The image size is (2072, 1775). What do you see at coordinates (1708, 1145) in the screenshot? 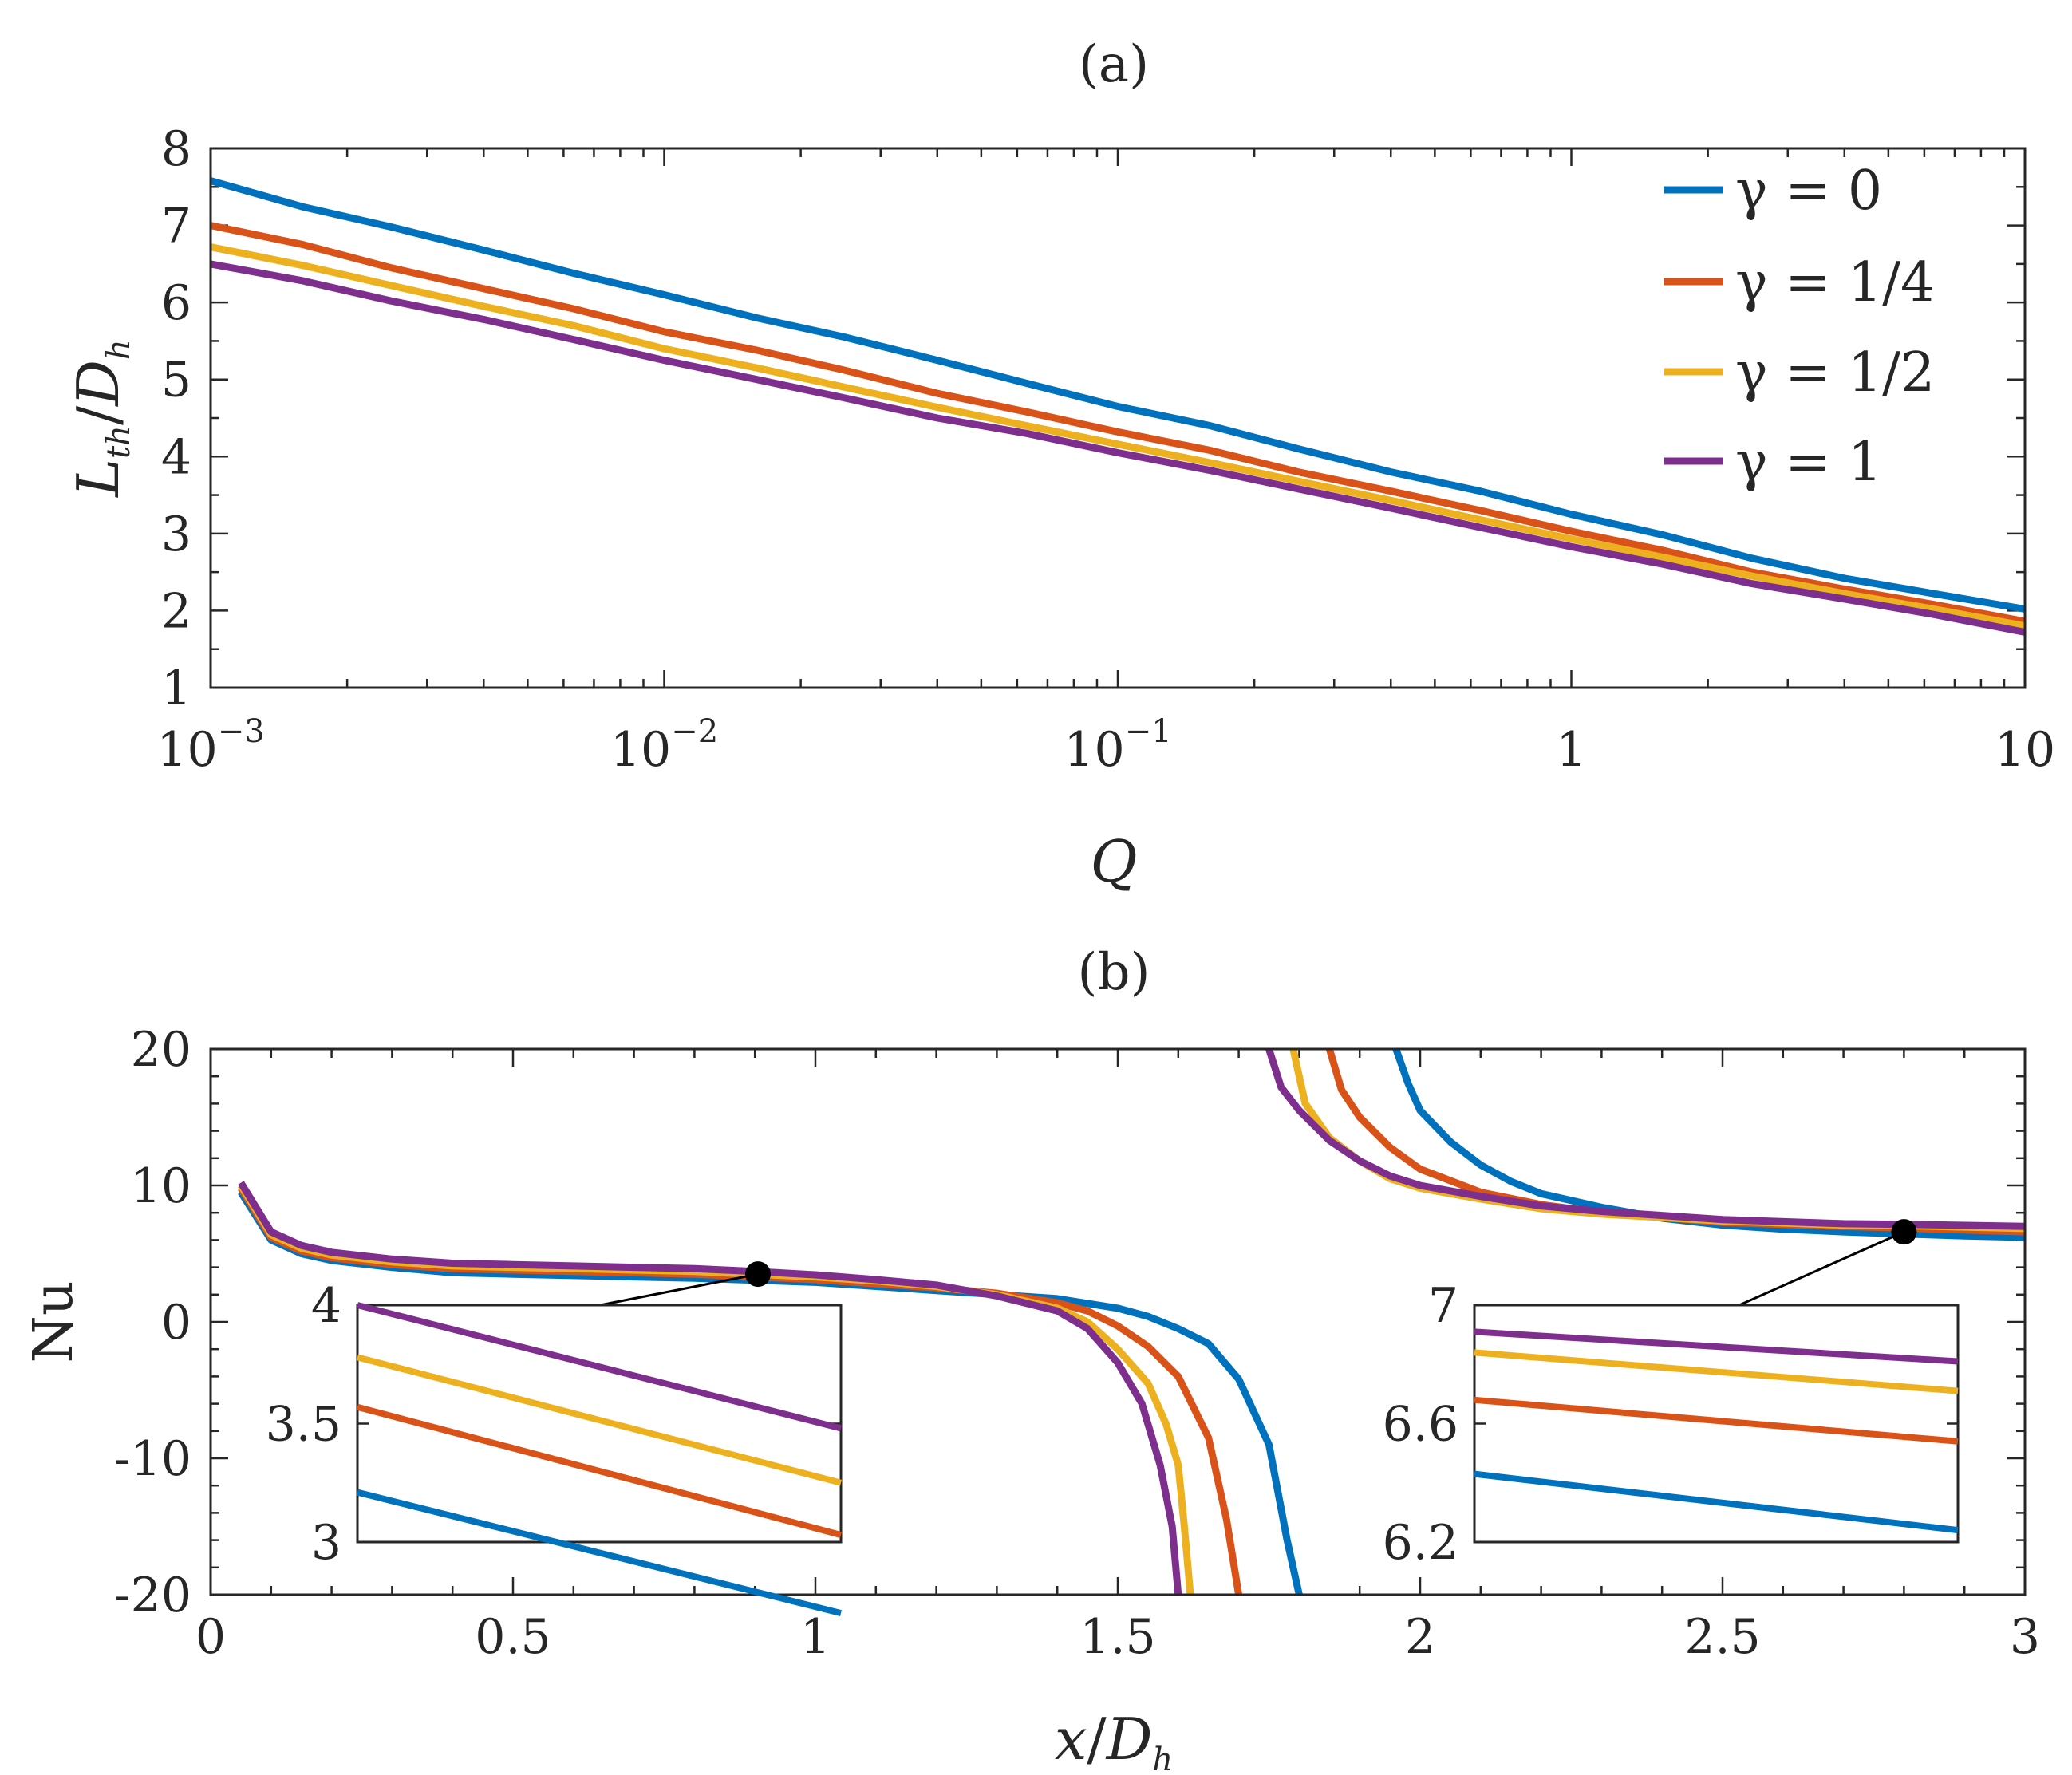
I see `b-series-0-branch2` at bounding box center [1708, 1145].